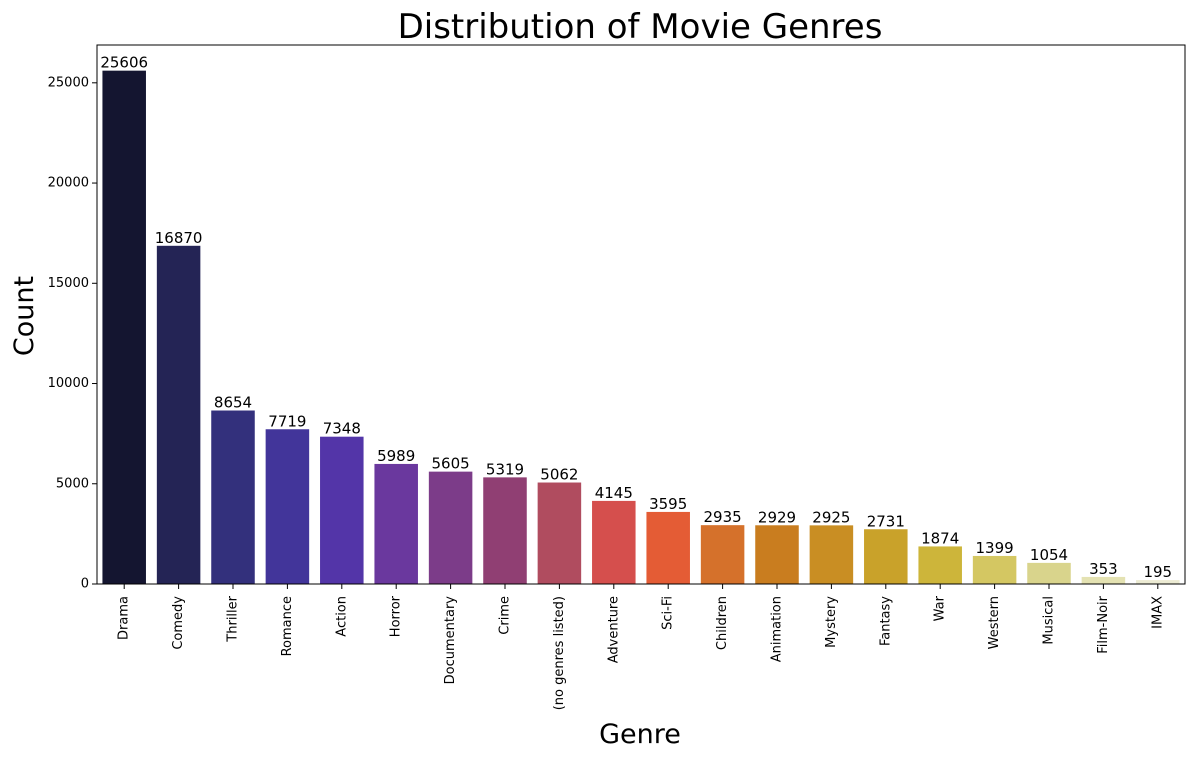 The height and width of the screenshot is (759, 1192). Describe the element at coordinates (24, 316) in the screenshot. I see `y-axis-title: Count` at that location.